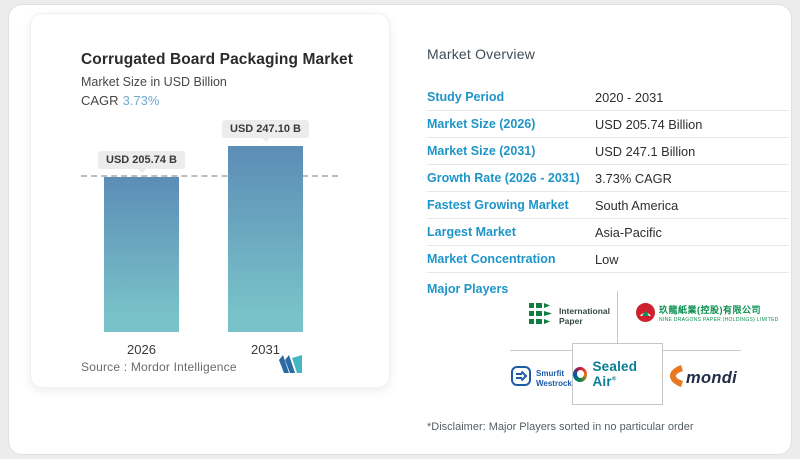 Image resolution: width=800 pixels, height=459 pixels. What do you see at coordinates (541, 350) in the screenshot?
I see `connector-horizontal-line-left` at bounding box center [541, 350].